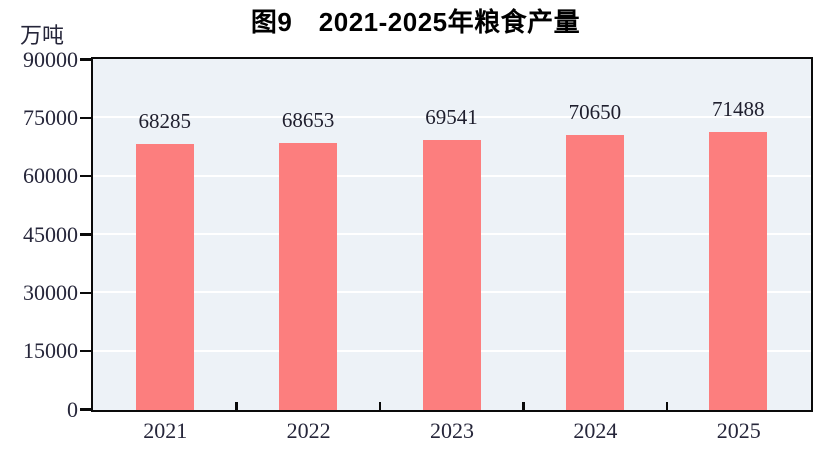  I want to click on y-tick-label-75000: 75000, so click(50, 117).